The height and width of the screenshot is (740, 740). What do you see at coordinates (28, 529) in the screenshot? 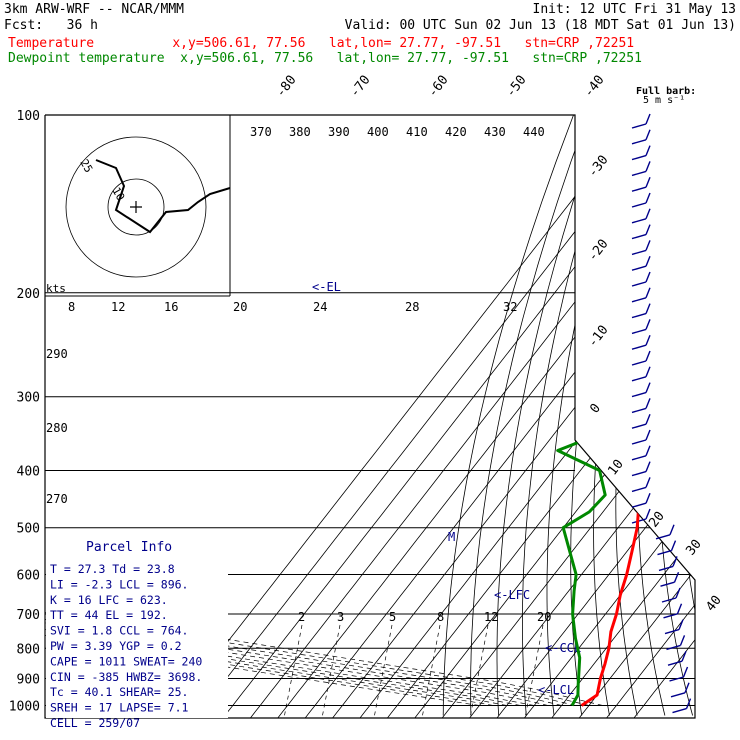
I see `pressure-label: 500` at bounding box center [28, 529].